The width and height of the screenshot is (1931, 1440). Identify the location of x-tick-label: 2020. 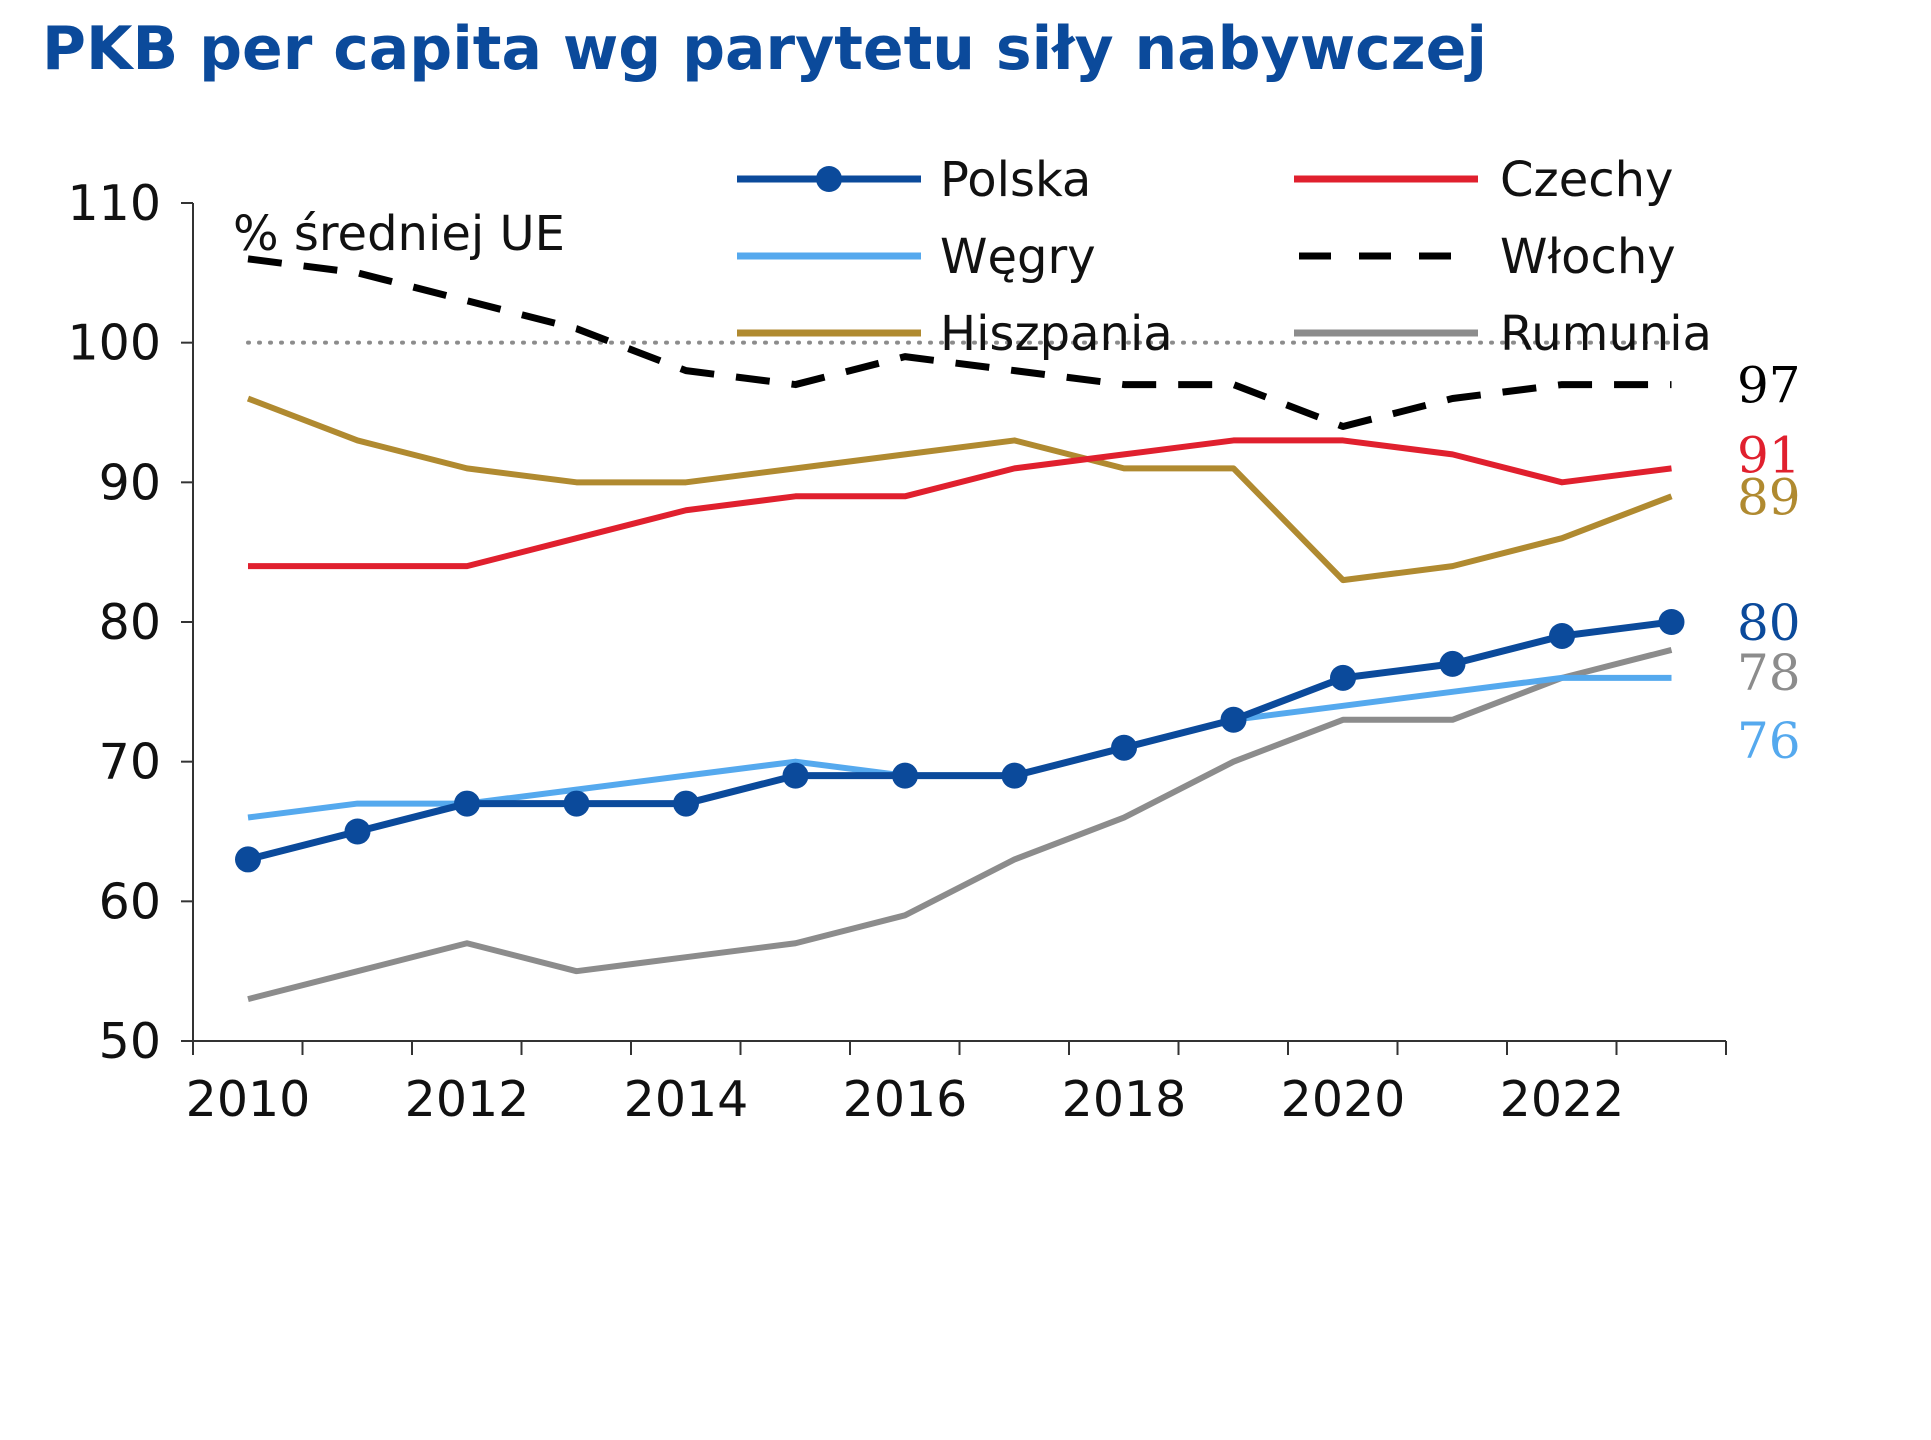
(1343, 1099).